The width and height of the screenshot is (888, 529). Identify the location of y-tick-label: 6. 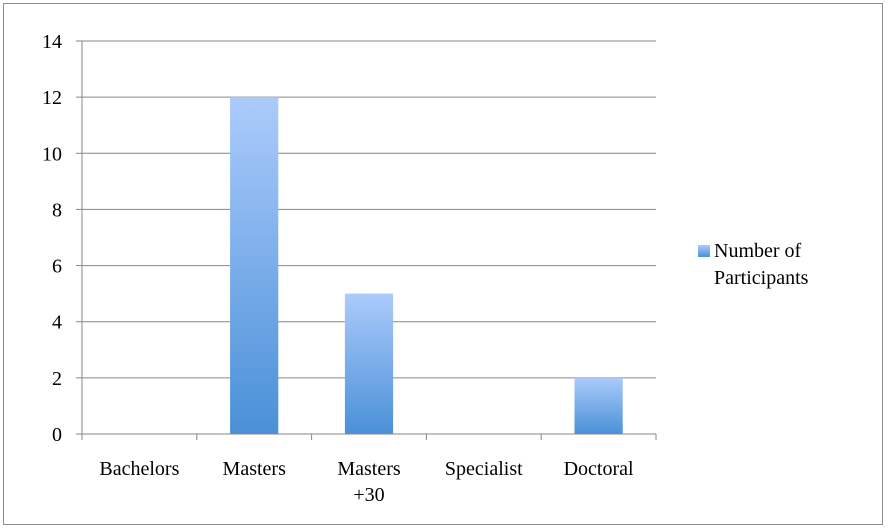
(57, 267).